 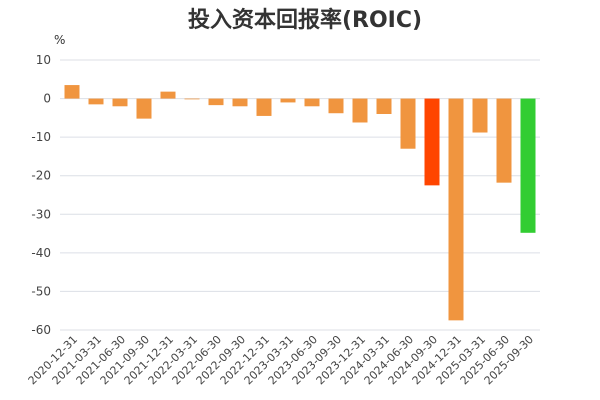 What do you see at coordinates (41, 176) in the screenshot?
I see `y-tick-label: -20` at bounding box center [41, 176].